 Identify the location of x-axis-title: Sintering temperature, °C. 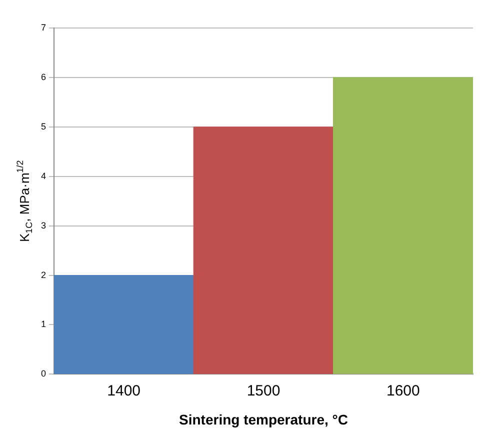
(263, 419).